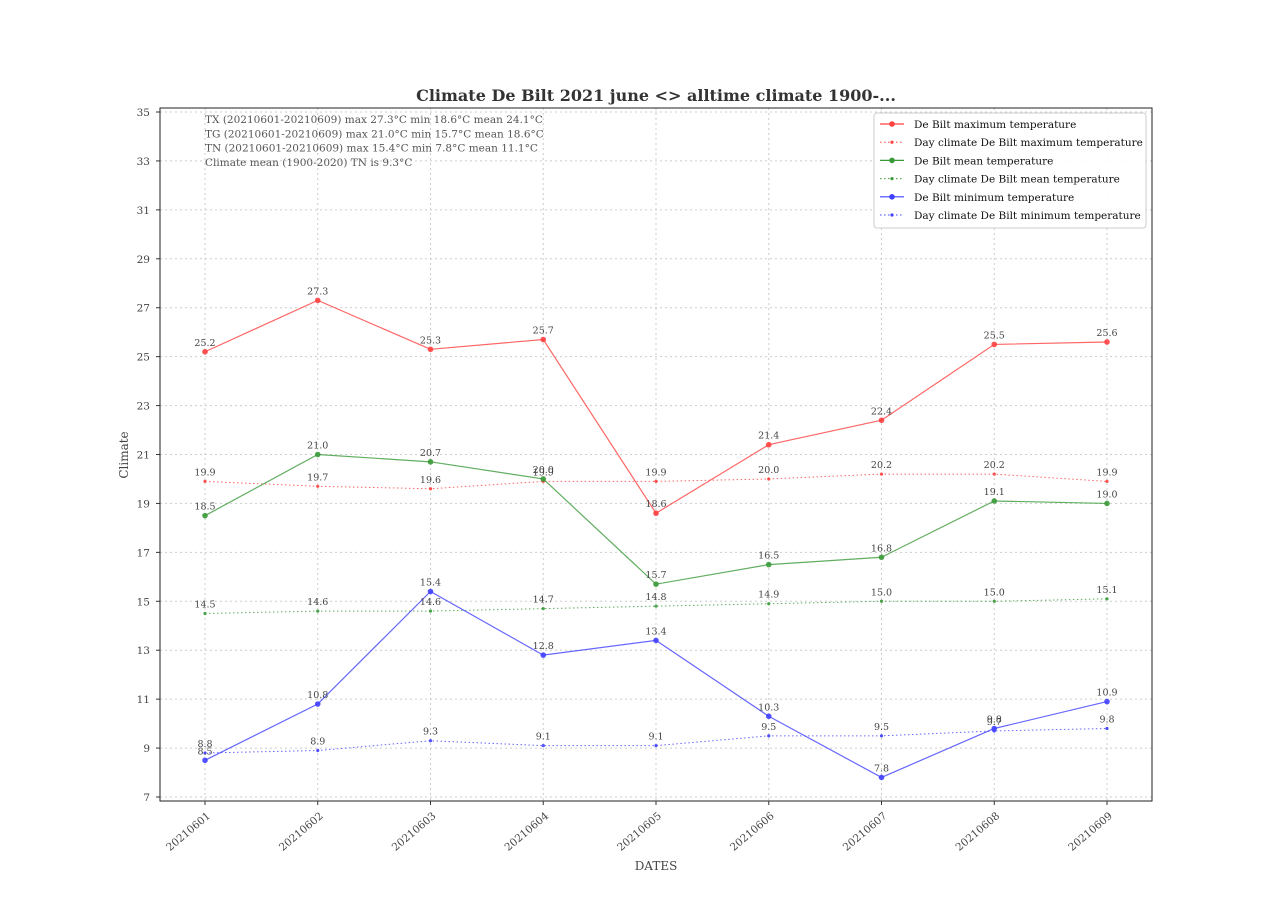 This screenshot has width=1280, height=900. What do you see at coordinates (994, 492) in the screenshot?
I see `data-label: 19.1` at bounding box center [994, 492].